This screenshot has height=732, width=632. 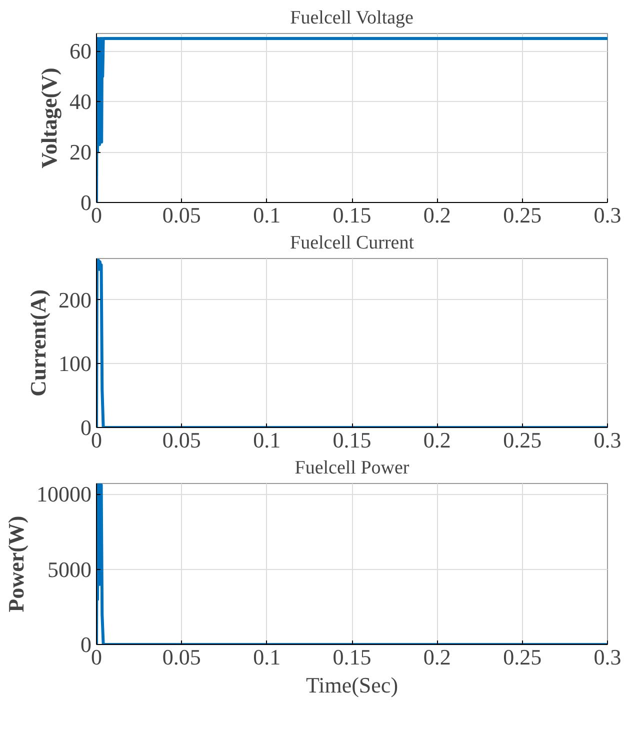 What do you see at coordinates (352, 468) in the screenshot?
I see `chart-title: Fuelcell Power` at bounding box center [352, 468].